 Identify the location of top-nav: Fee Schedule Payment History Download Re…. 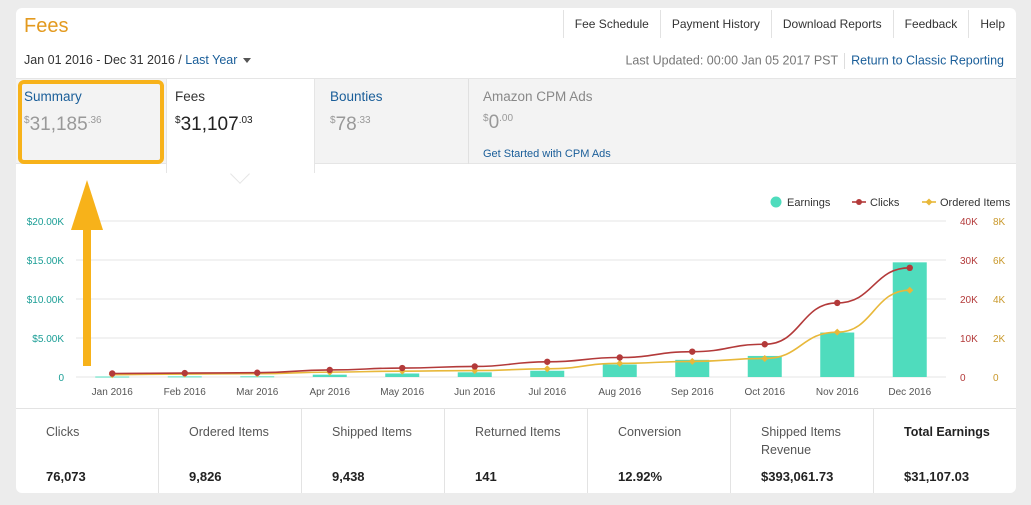
(789, 24).